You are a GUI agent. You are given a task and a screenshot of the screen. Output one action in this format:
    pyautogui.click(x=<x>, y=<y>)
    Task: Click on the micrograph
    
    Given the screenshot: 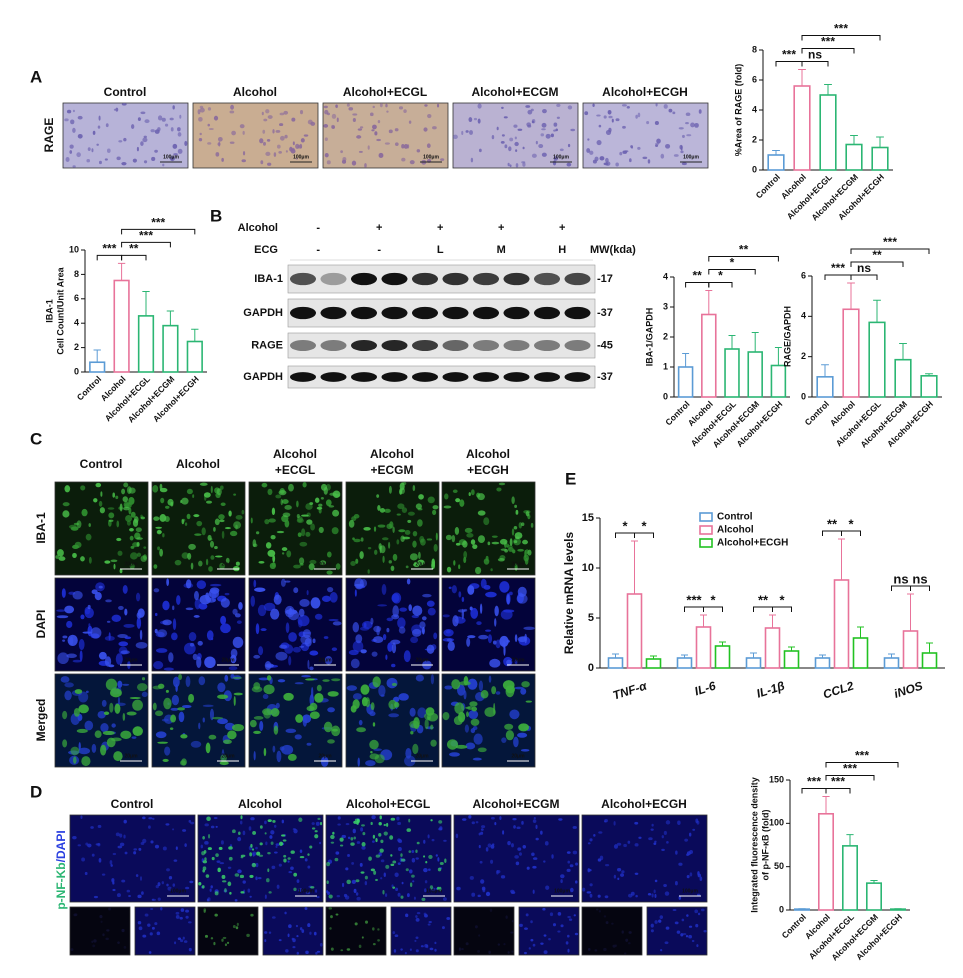 What is the action you would take?
    pyautogui.click(x=356, y=931)
    